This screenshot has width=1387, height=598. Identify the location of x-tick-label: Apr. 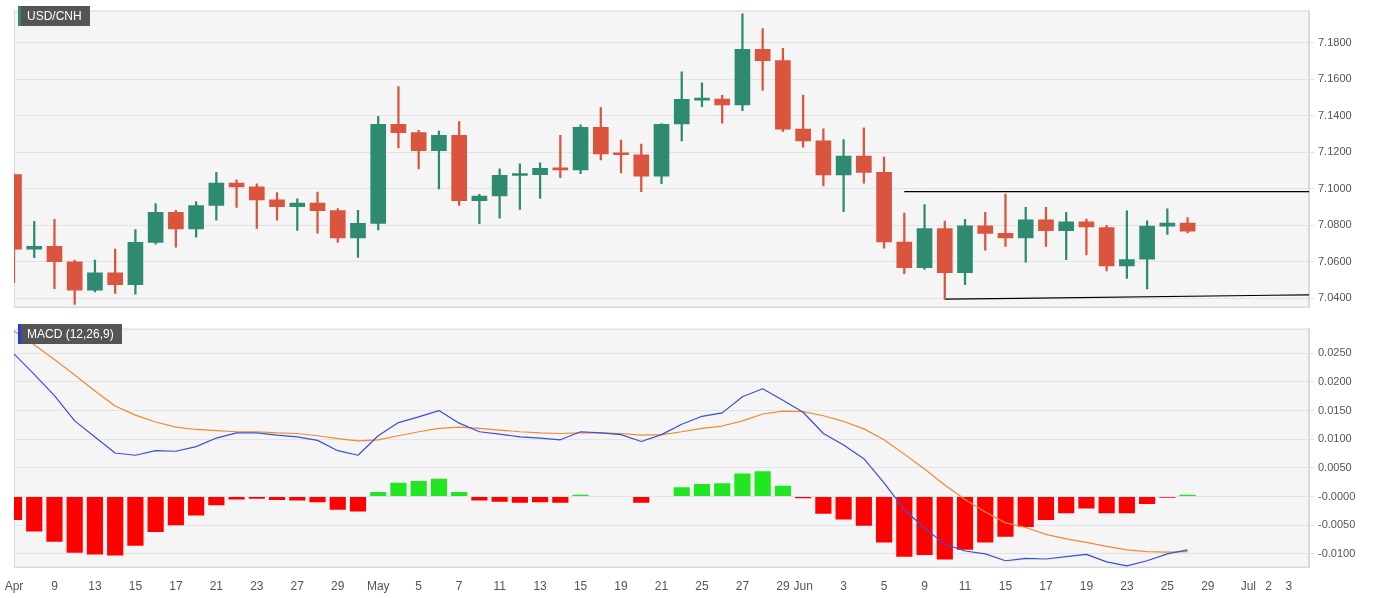
(14, 586).